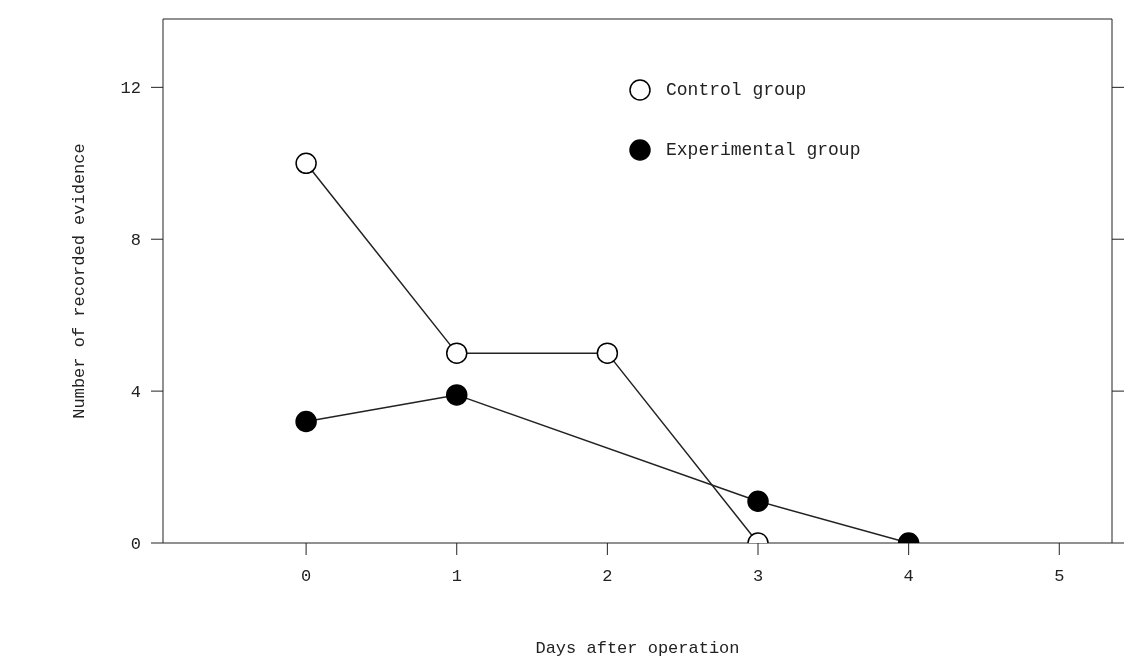  What do you see at coordinates (135, 545) in the screenshot?
I see `y-tick-label: 0` at bounding box center [135, 545].